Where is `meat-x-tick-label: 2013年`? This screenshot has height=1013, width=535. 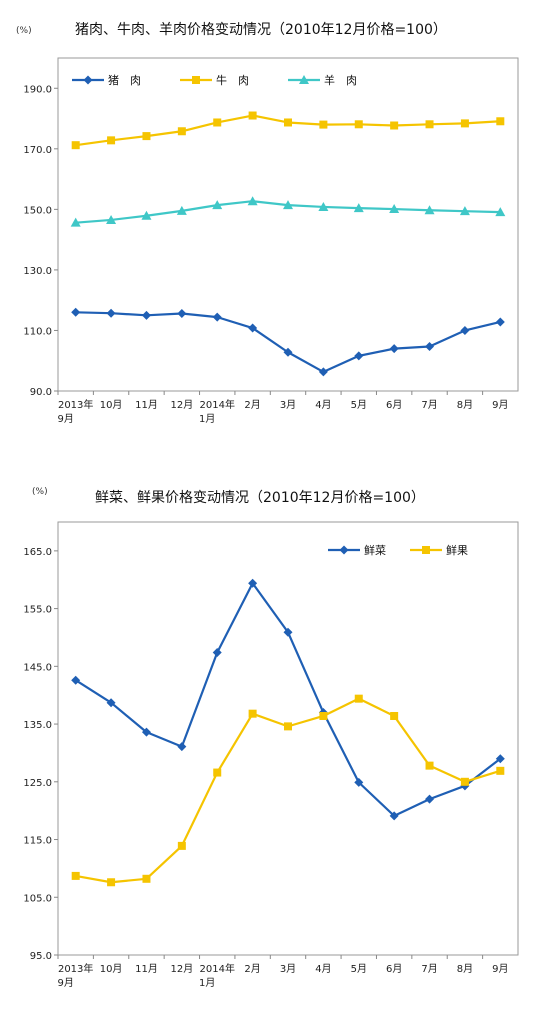 meat-x-tick-label: 2013年 is located at coordinates (75, 404).